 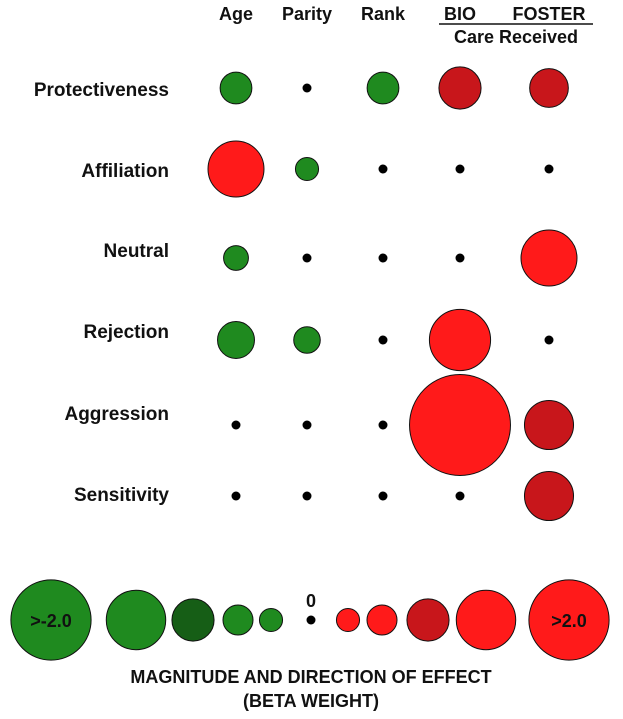 What do you see at coordinates (311, 601) in the screenshot?
I see `legend-label-5: 0` at bounding box center [311, 601].